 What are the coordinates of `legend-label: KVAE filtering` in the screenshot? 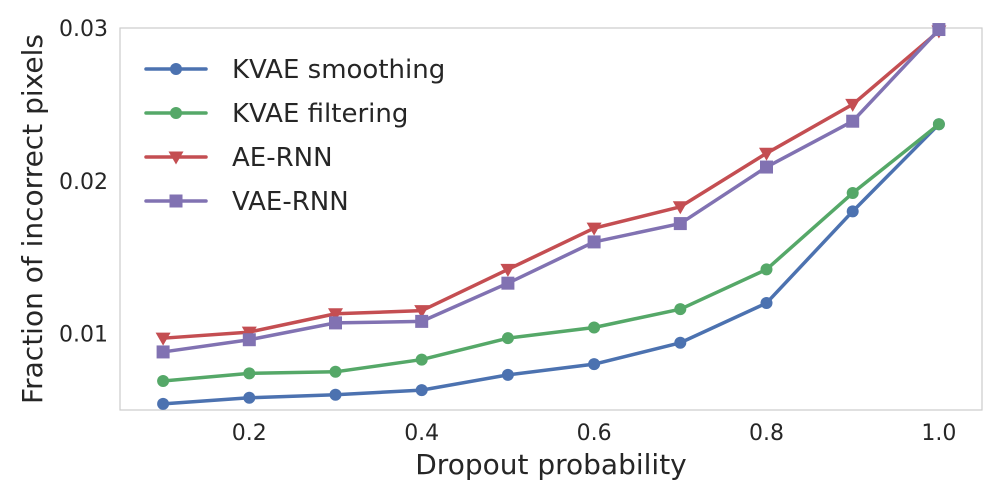 It's located at (320, 114).